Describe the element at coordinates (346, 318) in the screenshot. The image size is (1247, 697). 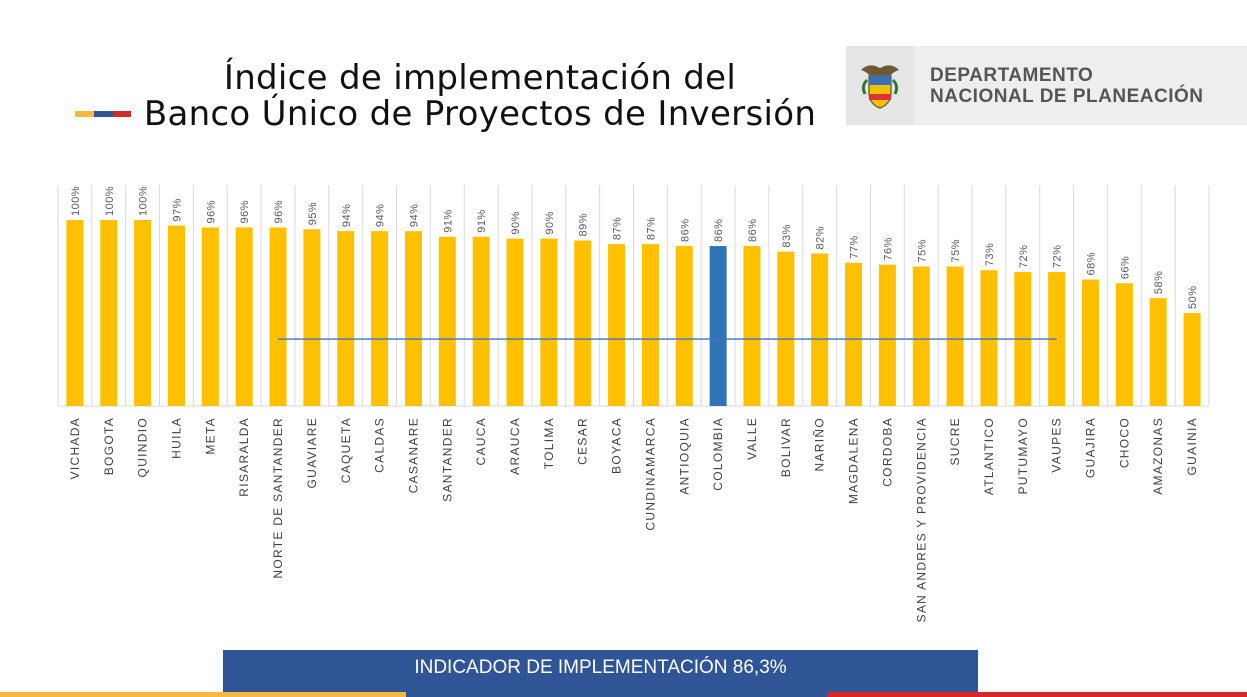
I see `bar-caqueta` at that location.